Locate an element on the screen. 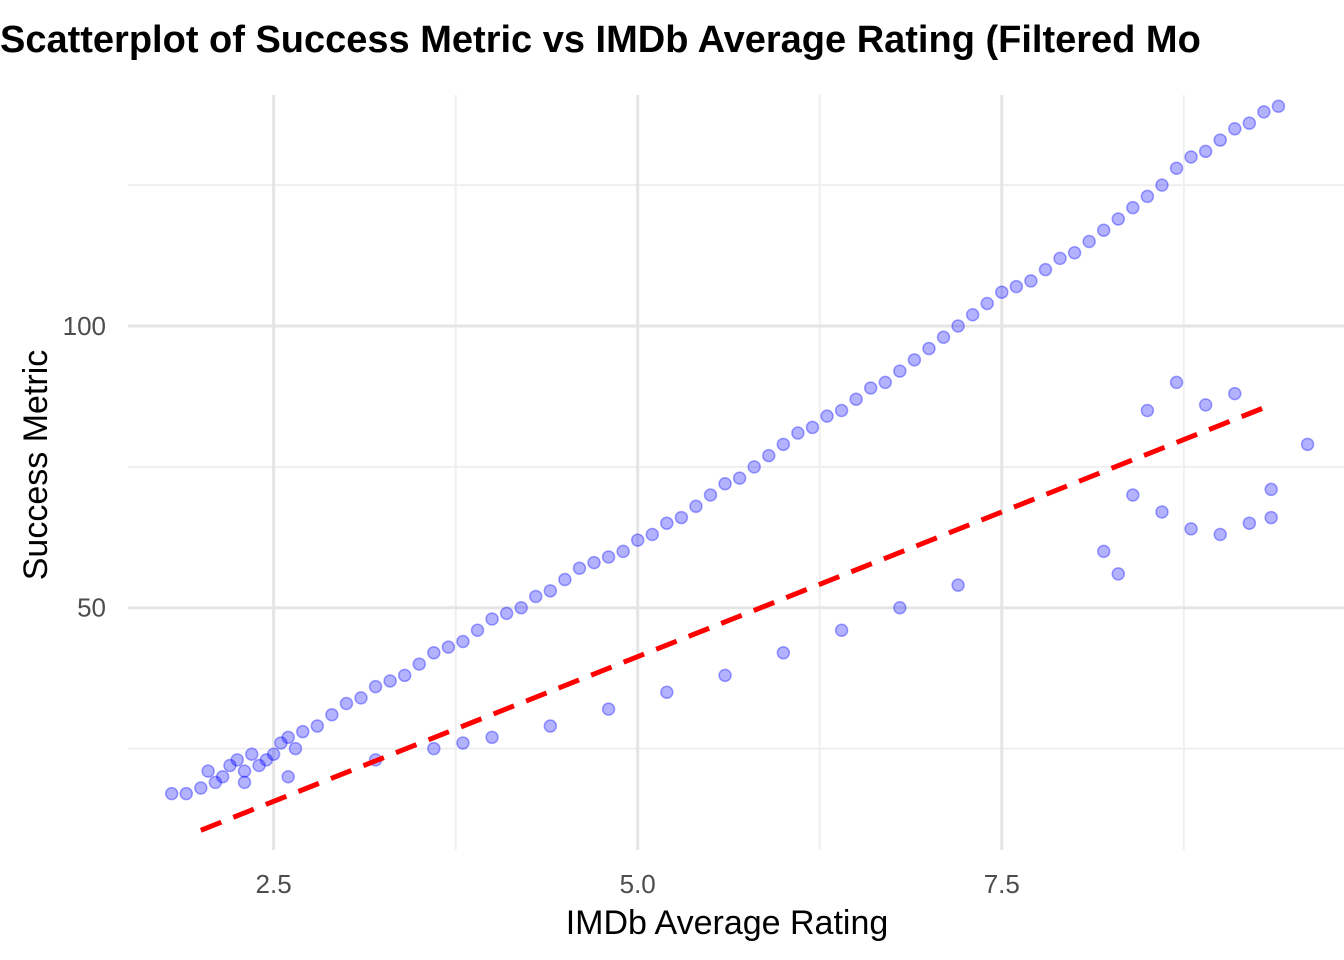 This screenshot has width=1344, height=960. y-tick-label: 100 is located at coordinates (84, 326).